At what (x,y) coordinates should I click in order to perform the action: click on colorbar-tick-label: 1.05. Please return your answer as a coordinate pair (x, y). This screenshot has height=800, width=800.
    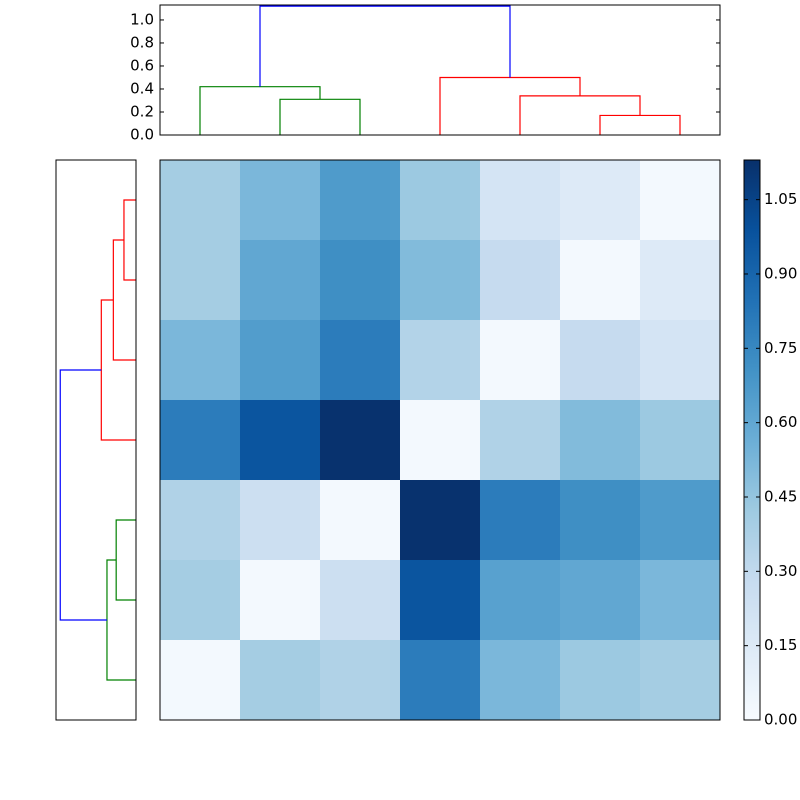
    Looking at the image, I should click on (780, 199).